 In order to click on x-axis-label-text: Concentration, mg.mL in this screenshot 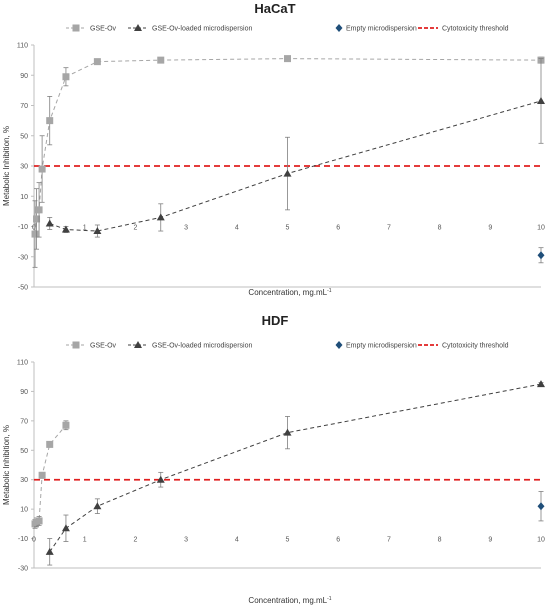, I will do `click(287, 600)`.